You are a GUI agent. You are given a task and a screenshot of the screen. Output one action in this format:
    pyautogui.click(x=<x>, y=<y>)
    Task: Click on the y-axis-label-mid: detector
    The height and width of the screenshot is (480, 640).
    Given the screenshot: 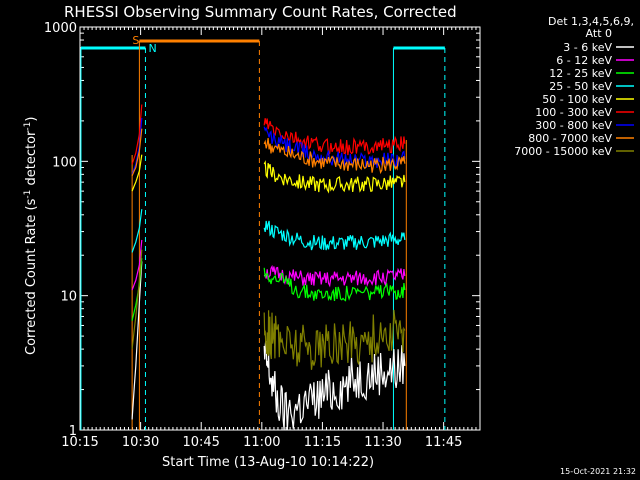 What is the action you would take?
    pyautogui.click(x=31, y=160)
    